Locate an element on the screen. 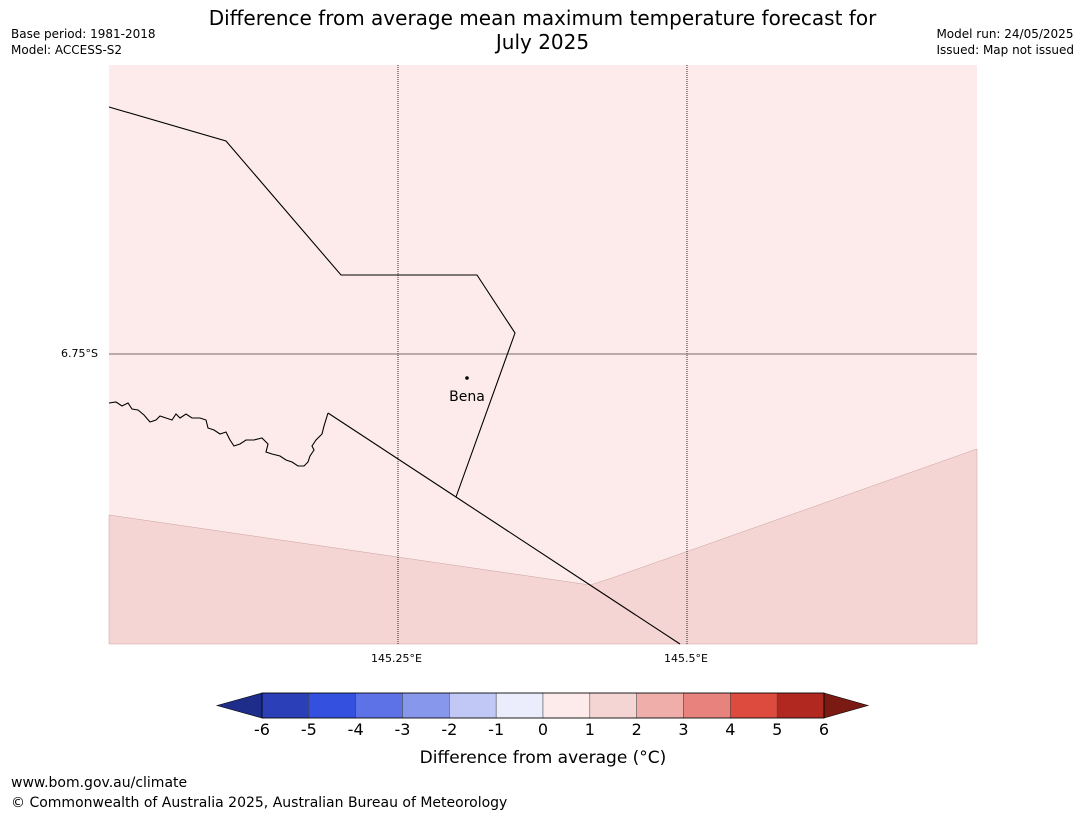  issued-status: Issued: Map not issued is located at coordinates (1005, 50).